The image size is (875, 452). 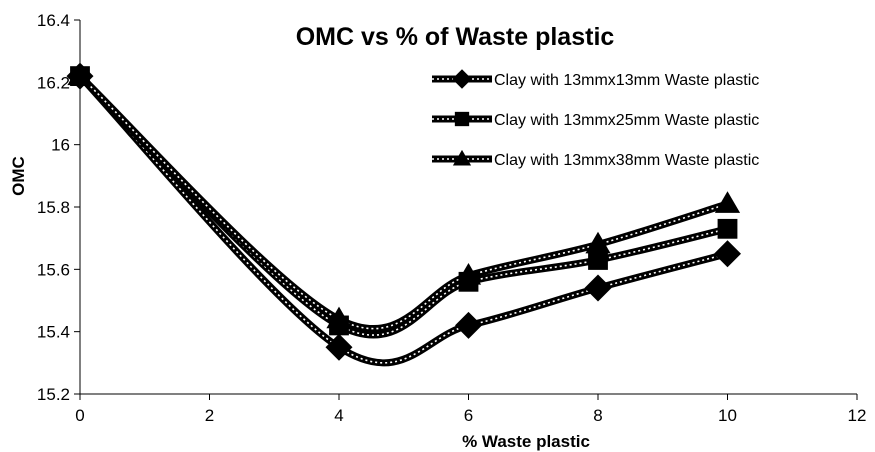 I want to click on y-ticks: 15.2 15.4 15.6 15.8 16 16.2 16.4, so click(x=58, y=207).